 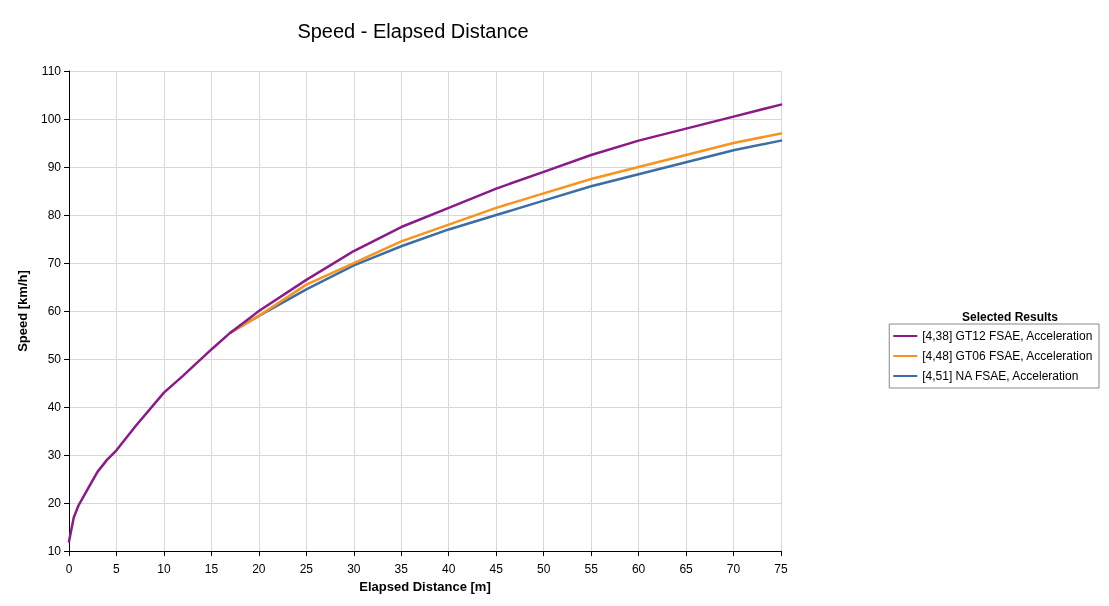 I want to click on x-axis-title: Elapsed Distance [m], so click(x=425, y=586).